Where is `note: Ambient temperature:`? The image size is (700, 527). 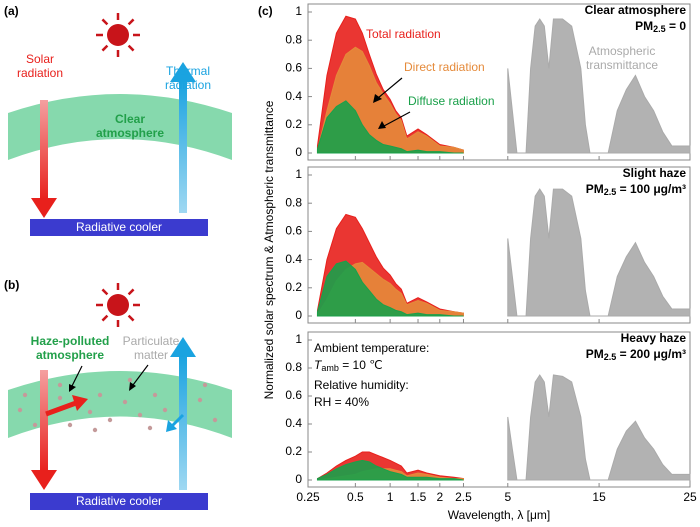 note: Ambient temperature: is located at coordinates (371, 348).